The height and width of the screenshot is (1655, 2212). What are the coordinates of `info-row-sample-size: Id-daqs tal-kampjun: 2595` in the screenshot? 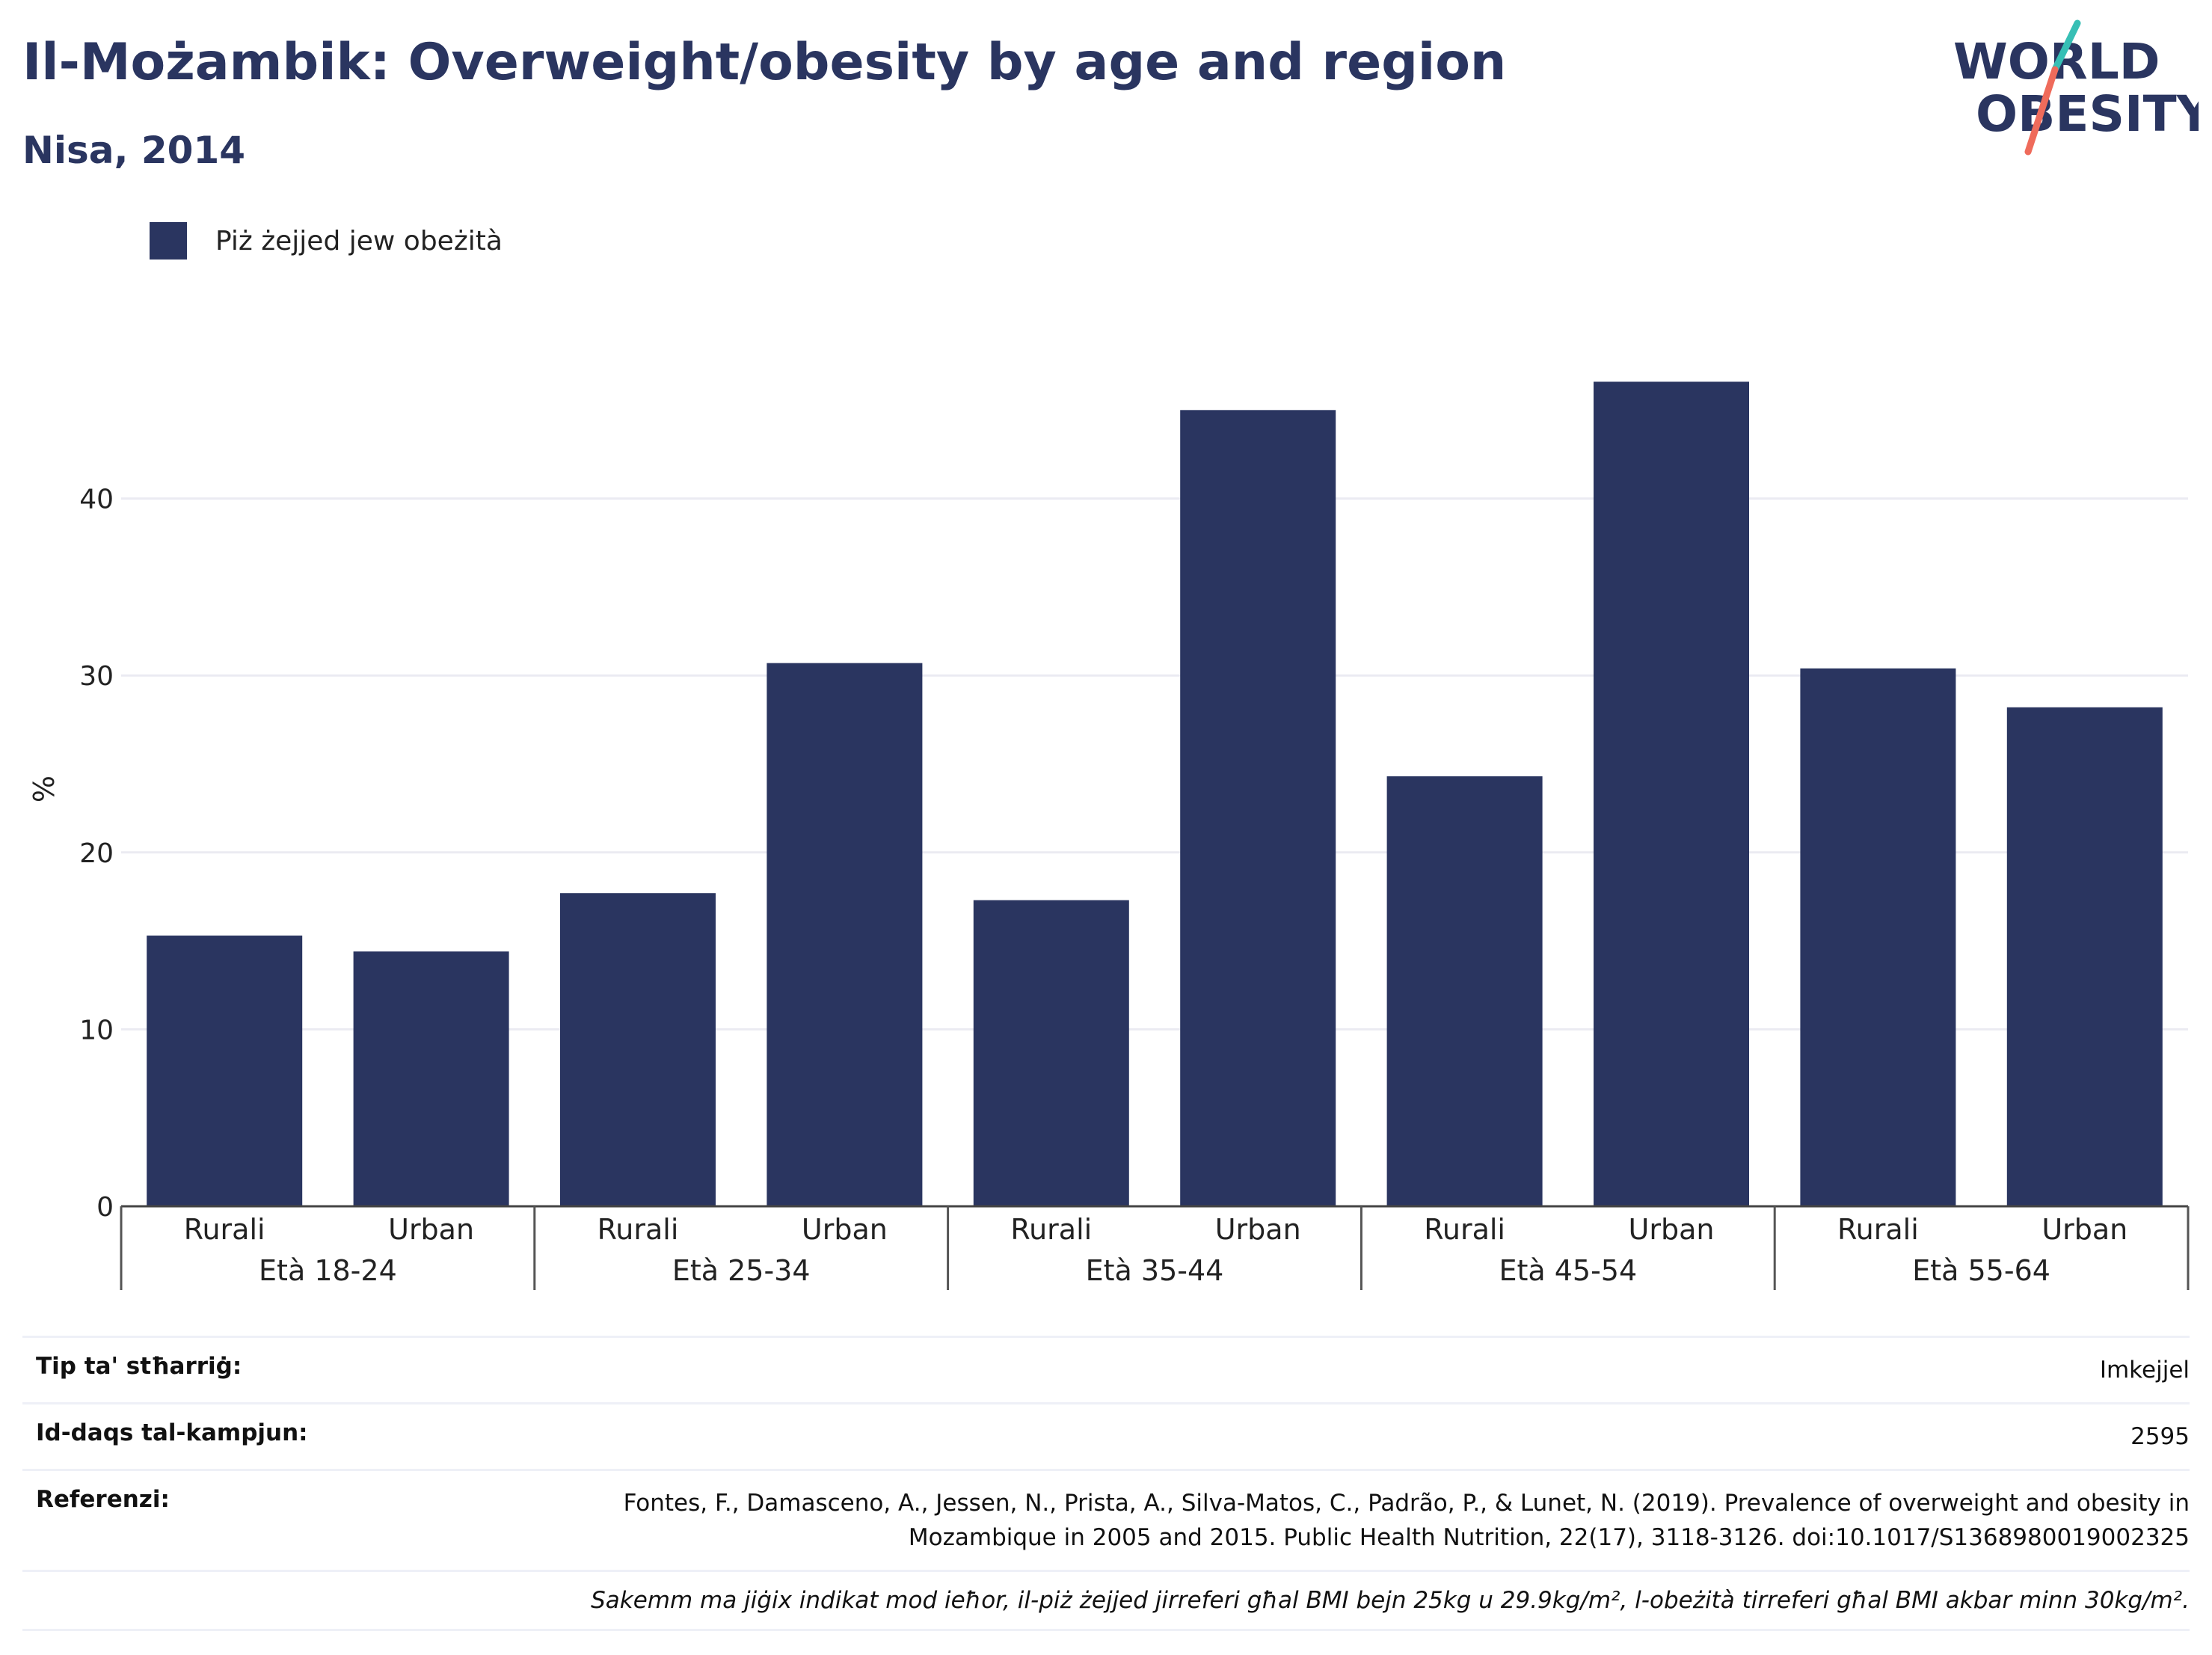 It's located at (1106, 1435).